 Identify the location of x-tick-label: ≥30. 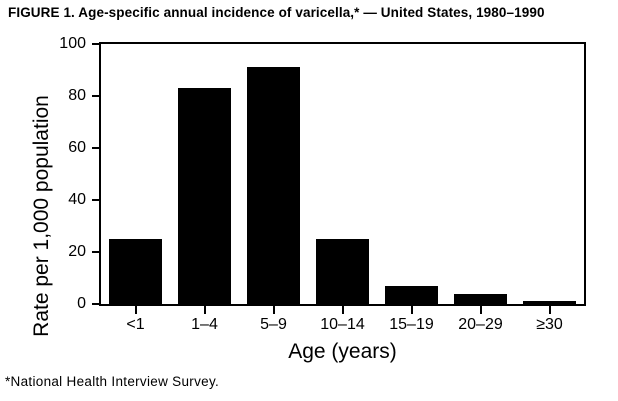
(549, 324).